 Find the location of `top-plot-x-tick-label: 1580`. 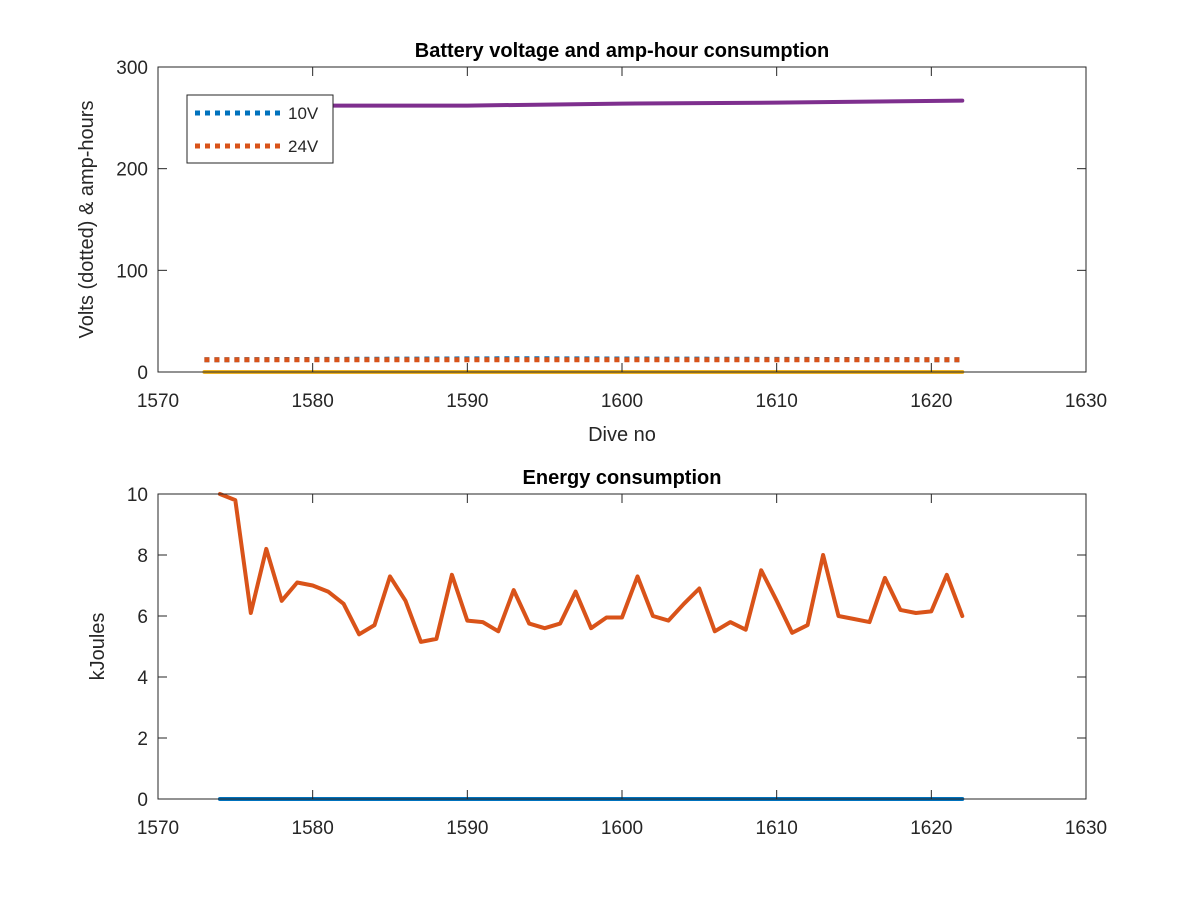

top-plot-x-tick-label: 1580 is located at coordinates (313, 401).